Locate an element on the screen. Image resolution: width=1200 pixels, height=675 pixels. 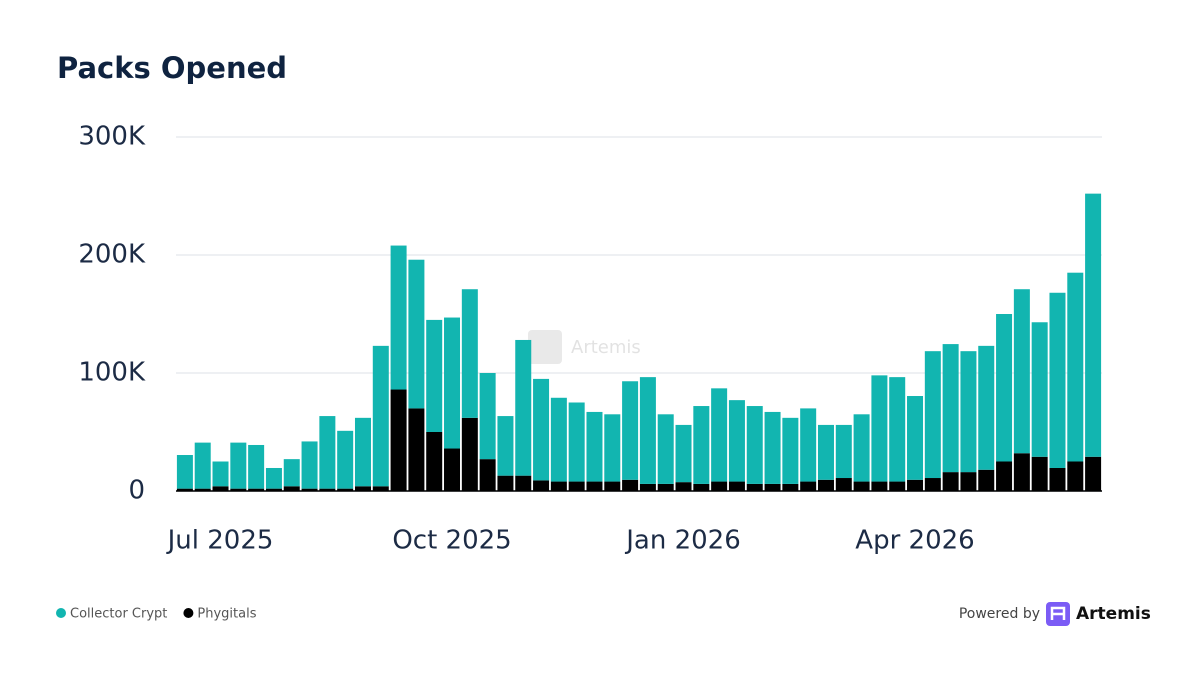
y-tick-label: 0 is located at coordinates (136, 491).